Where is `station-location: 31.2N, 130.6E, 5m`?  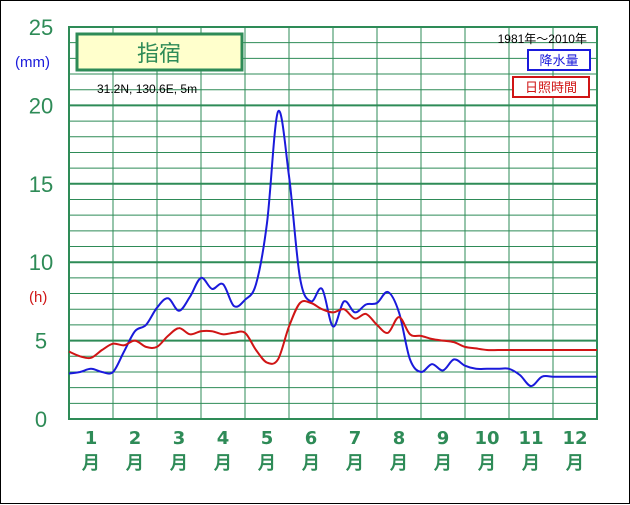
station-location: 31.2N, 130.6E, 5m is located at coordinates (147, 89).